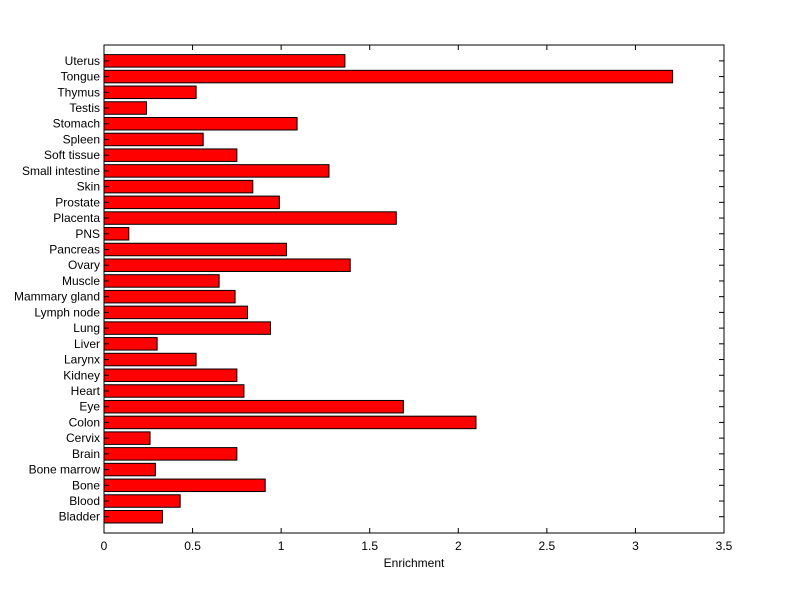 This screenshot has height=599, width=800. Describe the element at coordinates (81, 139) in the screenshot. I see `y-tick-label: Spleen` at that location.